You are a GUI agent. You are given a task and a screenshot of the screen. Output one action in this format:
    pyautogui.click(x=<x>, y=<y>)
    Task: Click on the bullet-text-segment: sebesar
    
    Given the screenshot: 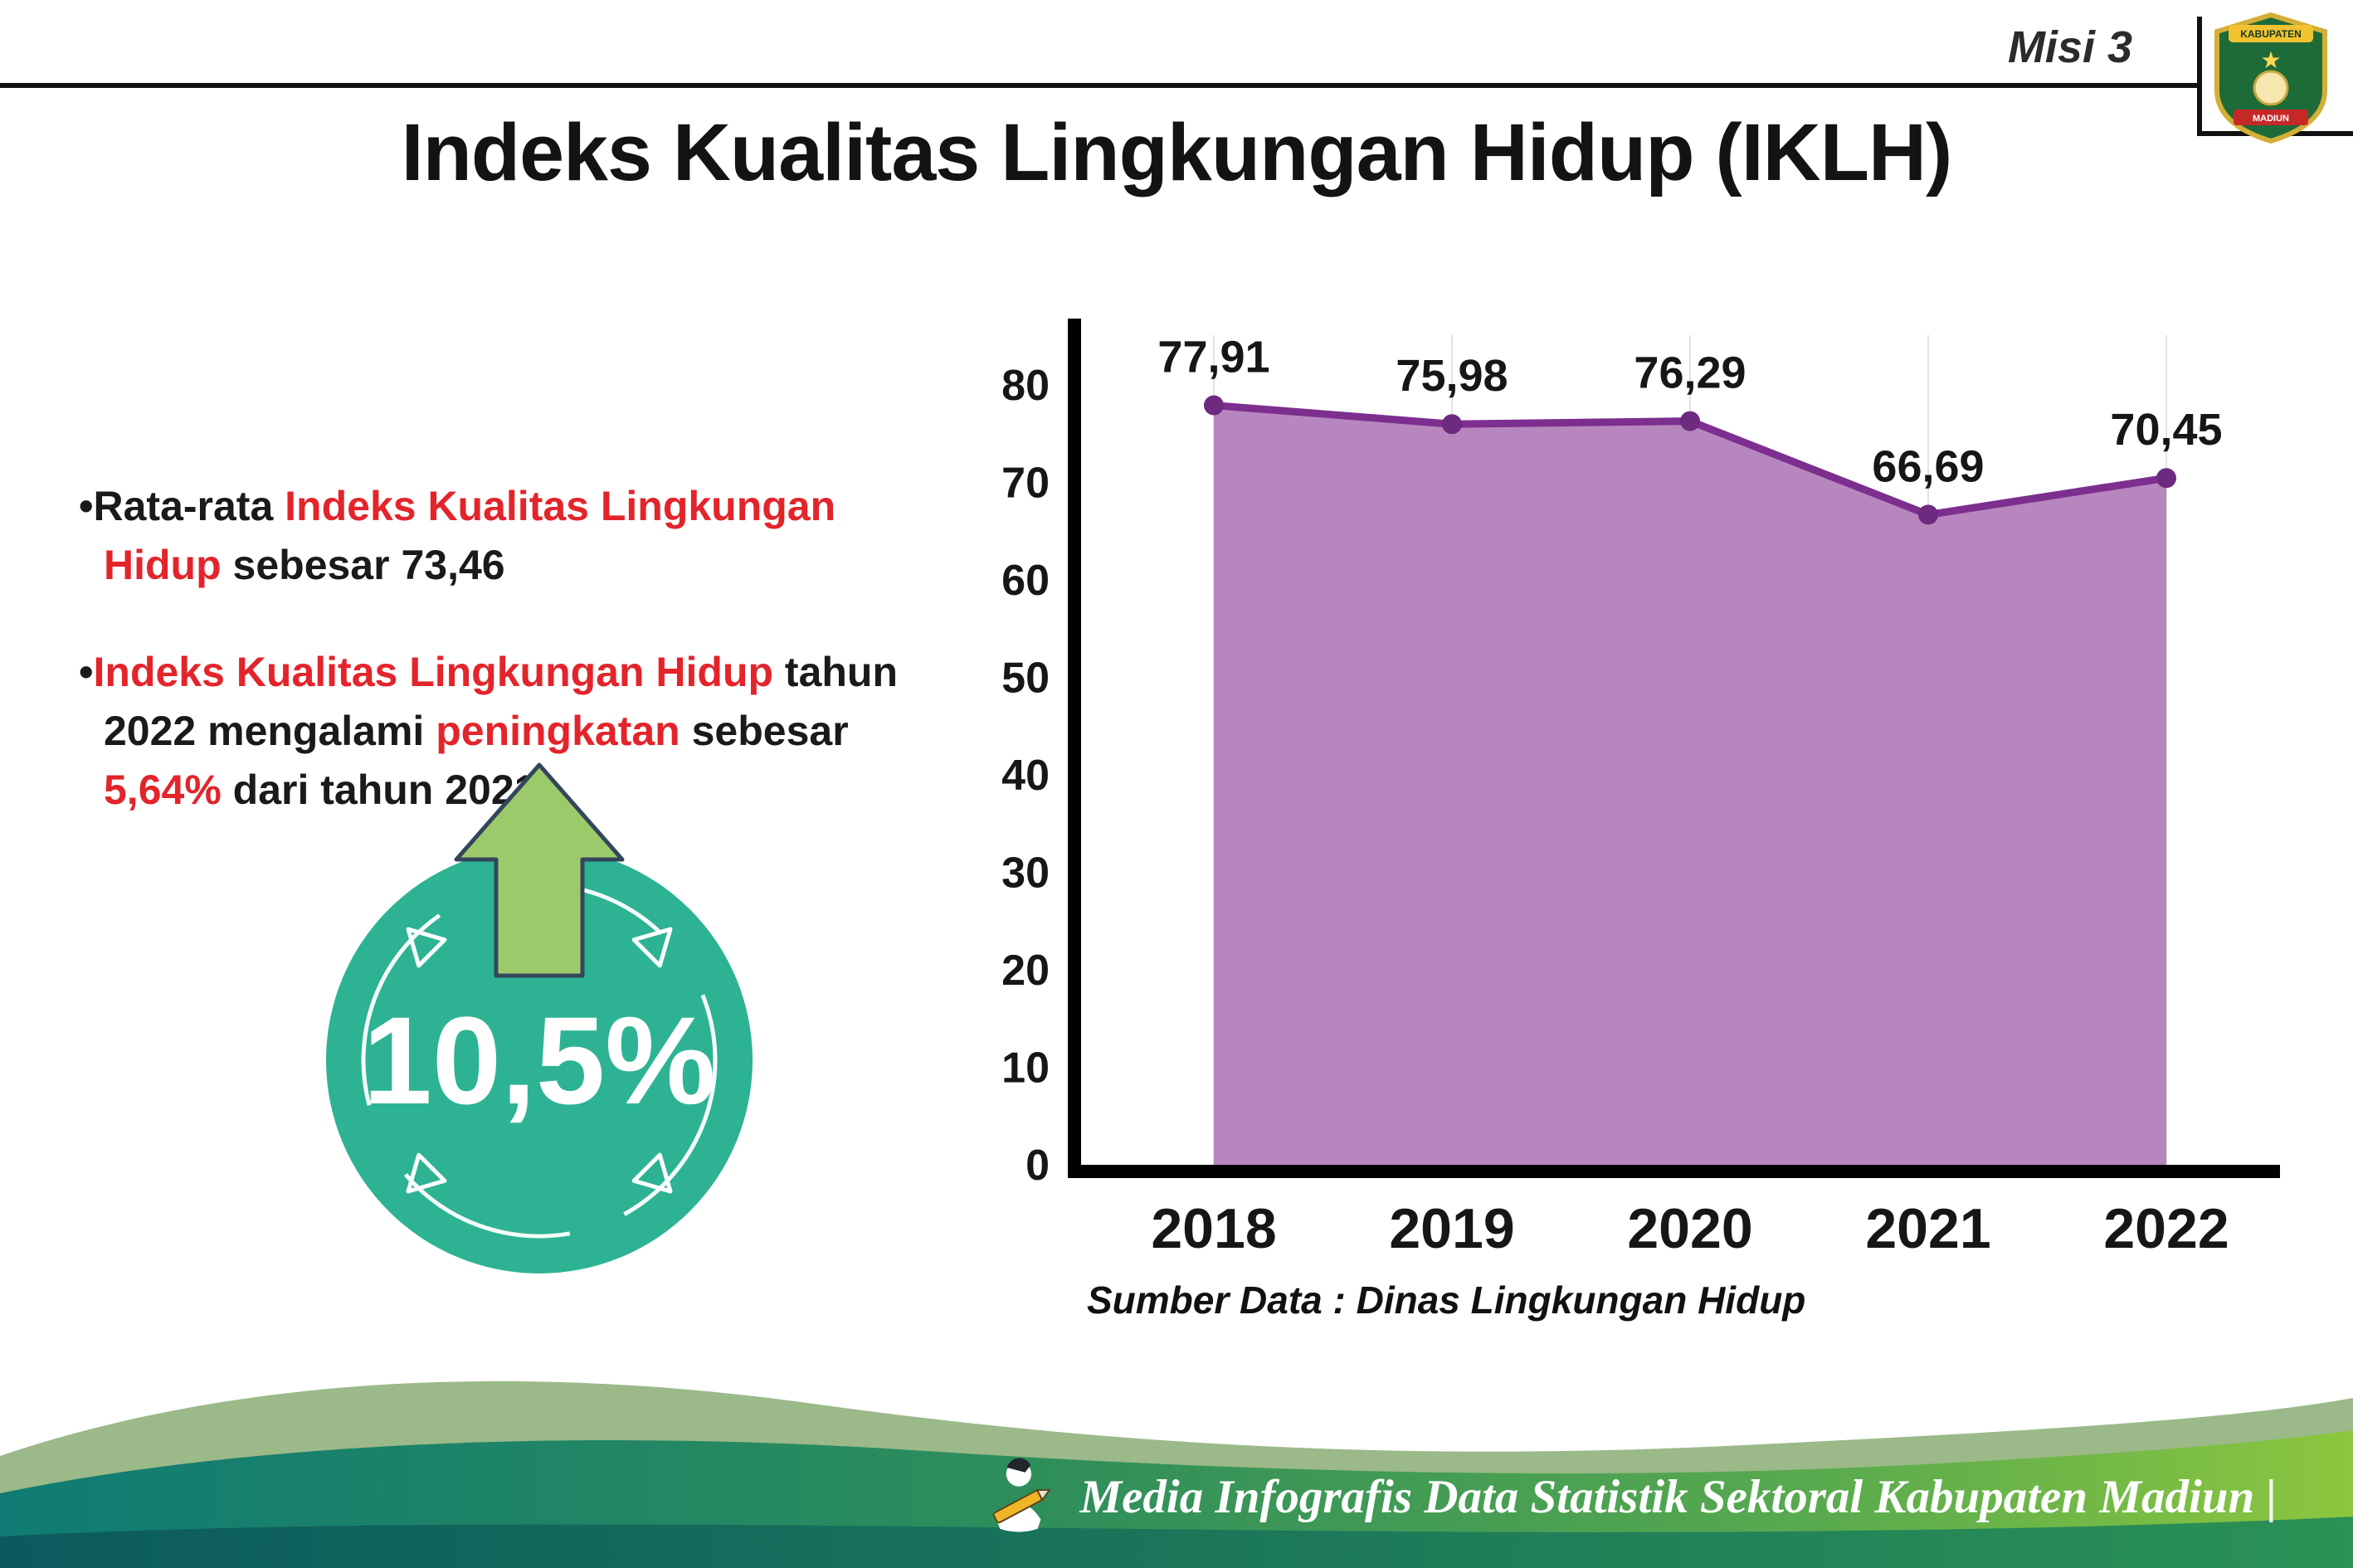 What is the action you would take?
    pyautogui.click(x=764, y=731)
    